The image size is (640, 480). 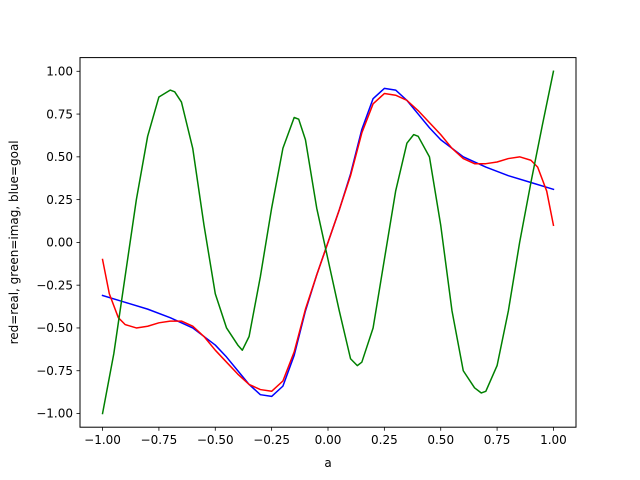 I want to click on y-tick-label: 1.00, so click(x=59, y=71).